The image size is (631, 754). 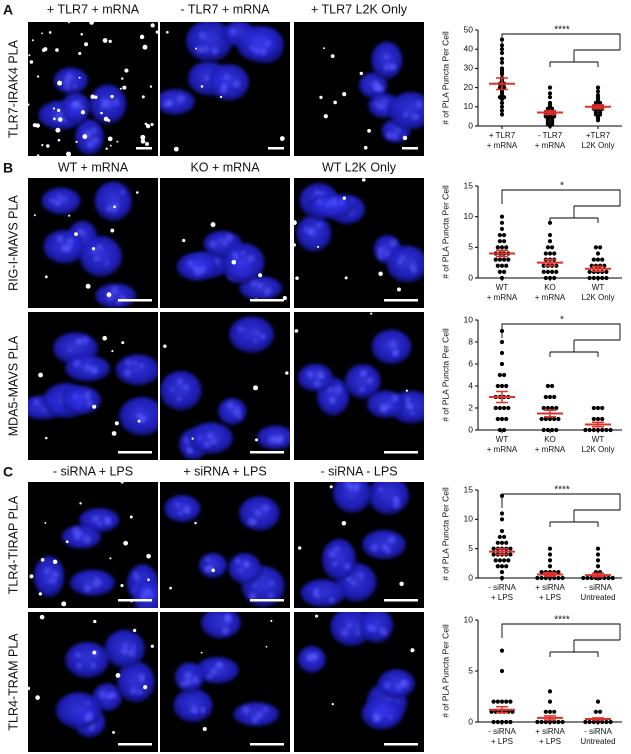 What do you see at coordinates (469, 87) in the screenshot?
I see `y-tick-label: 20` at bounding box center [469, 87].